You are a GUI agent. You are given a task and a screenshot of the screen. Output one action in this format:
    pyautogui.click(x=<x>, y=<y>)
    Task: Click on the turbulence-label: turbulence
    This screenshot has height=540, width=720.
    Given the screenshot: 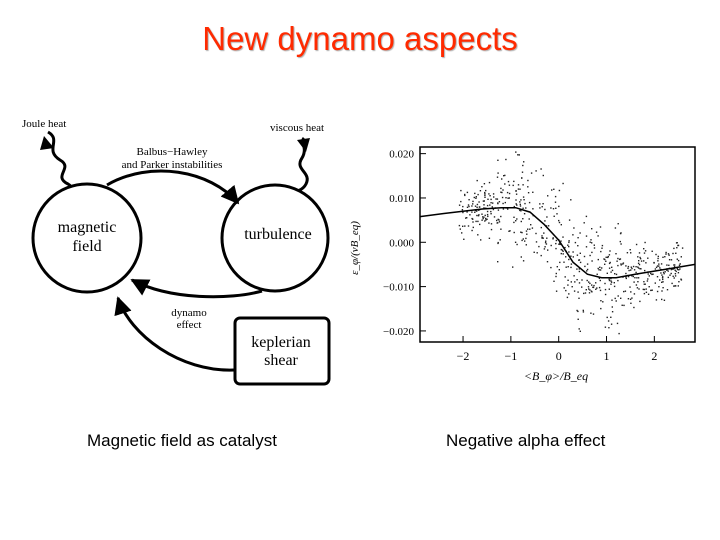 What is the action you would take?
    pyautogui.click(x=278, y=234)
    